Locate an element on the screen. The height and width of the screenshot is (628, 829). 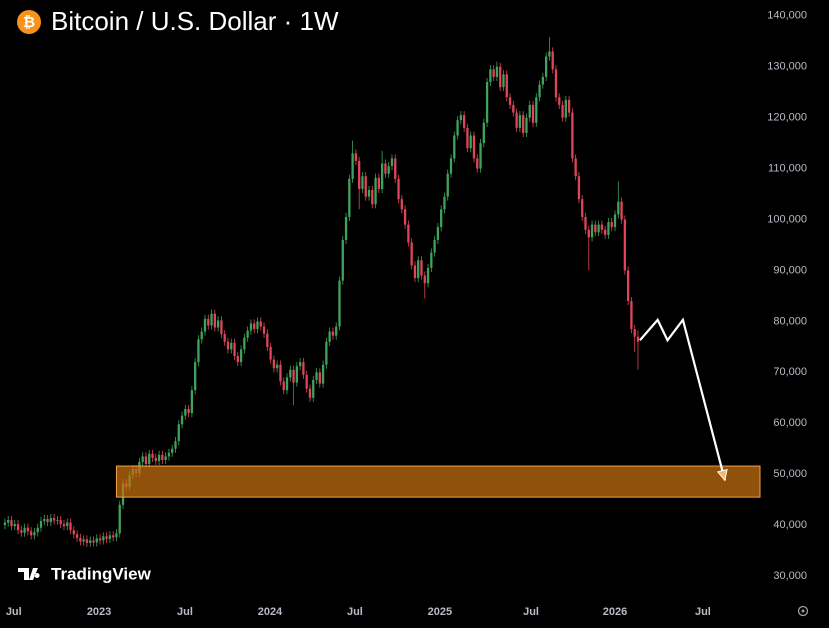
x-tick-label: 2025 is located at coordinates (440, 612).